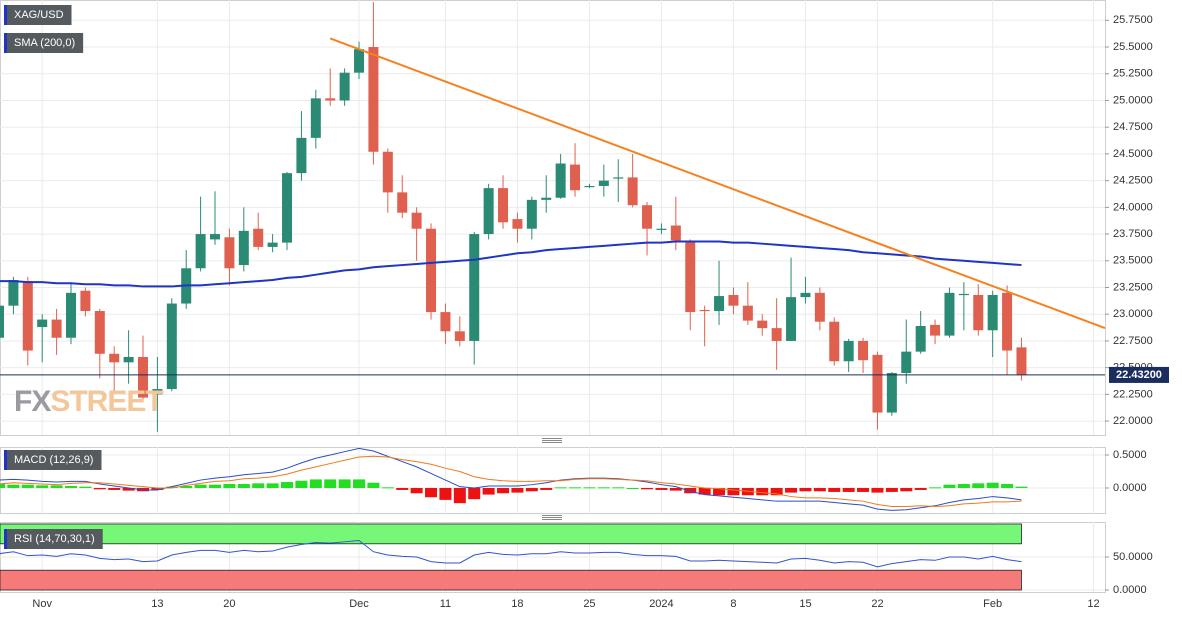 The height and width of the screenshot is (617, 1182). What do you see at coordinates (1133, 207) in the screenshot?
I see `y-tick-label: 24.0000` at bounding box center [1133, 207].